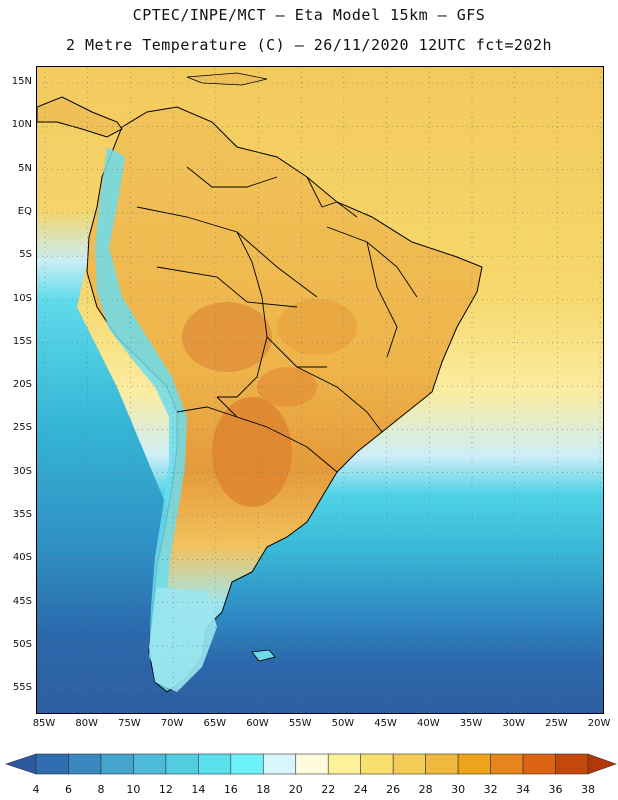 This screenshot has height=800, width=618. I want to click on lon-label: 40W, so click(428, 723).